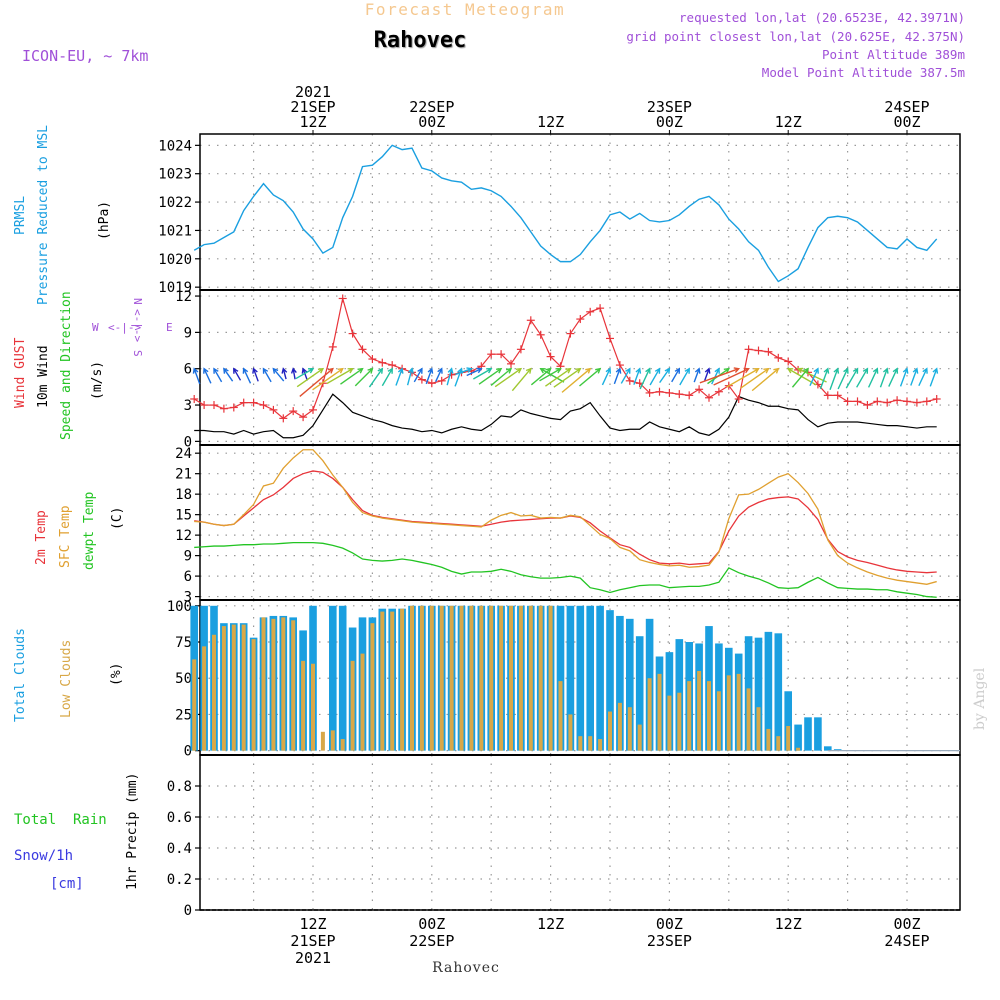  I want to click on ytick-label: 18, so click(183, 495).